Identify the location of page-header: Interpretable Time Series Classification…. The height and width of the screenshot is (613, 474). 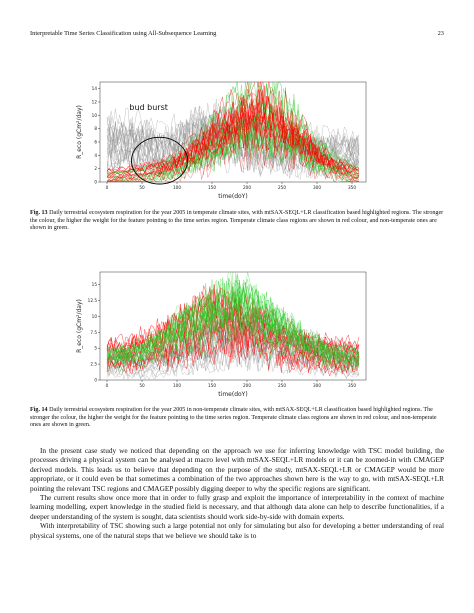
(237, 36).